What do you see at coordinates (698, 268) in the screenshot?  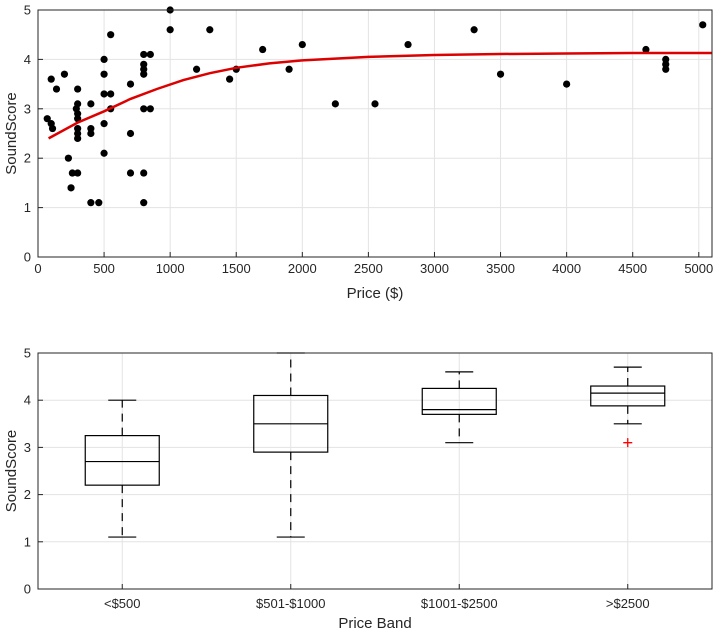 I see `x-tick-label: 5000` at bounding box center [698, 268].